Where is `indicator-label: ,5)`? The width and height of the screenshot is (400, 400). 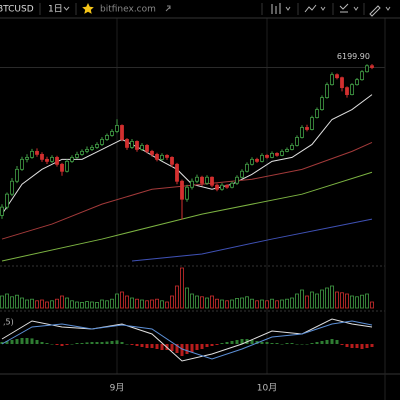
indicator-label: ,5) is located at coordinates (8, 322).